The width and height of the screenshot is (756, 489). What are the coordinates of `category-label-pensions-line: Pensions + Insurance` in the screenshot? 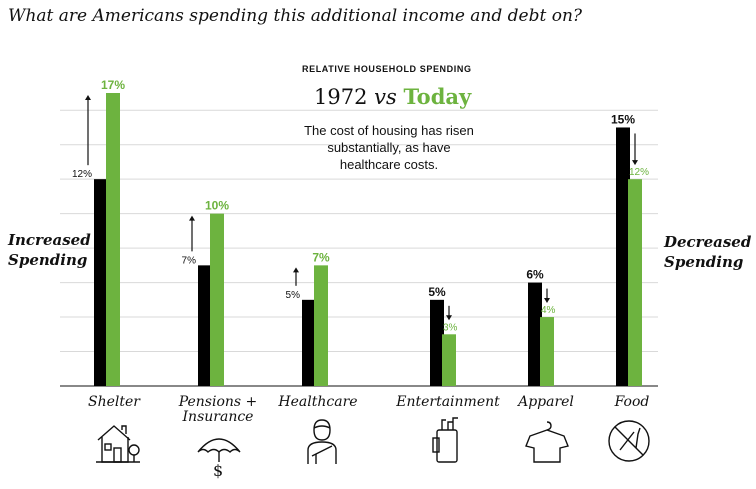 It's located at (218, 409).